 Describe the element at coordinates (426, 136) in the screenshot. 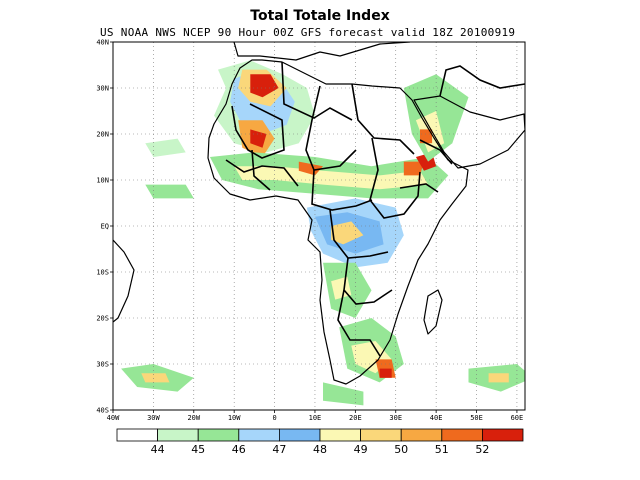

I see `field-blob-middle-east` at that location.